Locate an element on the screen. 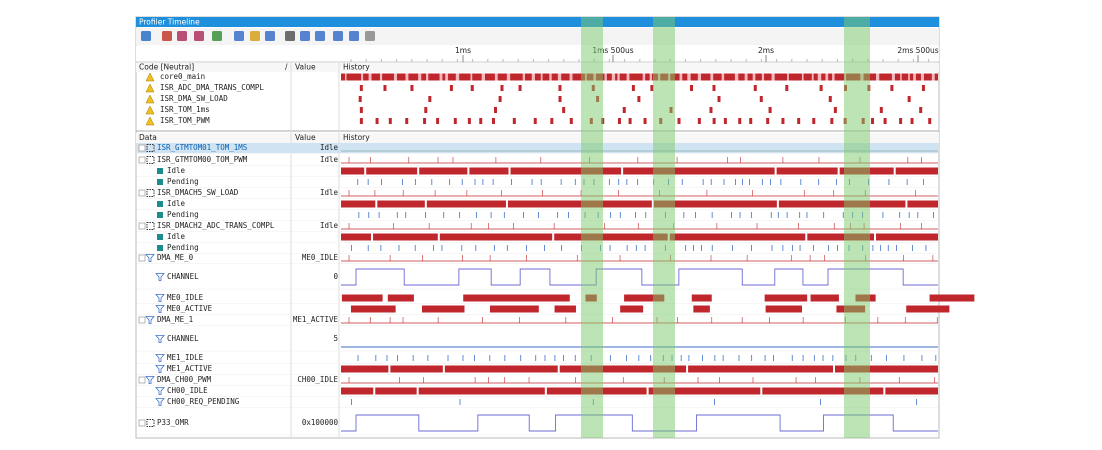 Image resolution: width=1102 pixels, height=450 pixels. data-label: ISR_DMACH5_SW_LOAD is located at coordinates (198, 192).